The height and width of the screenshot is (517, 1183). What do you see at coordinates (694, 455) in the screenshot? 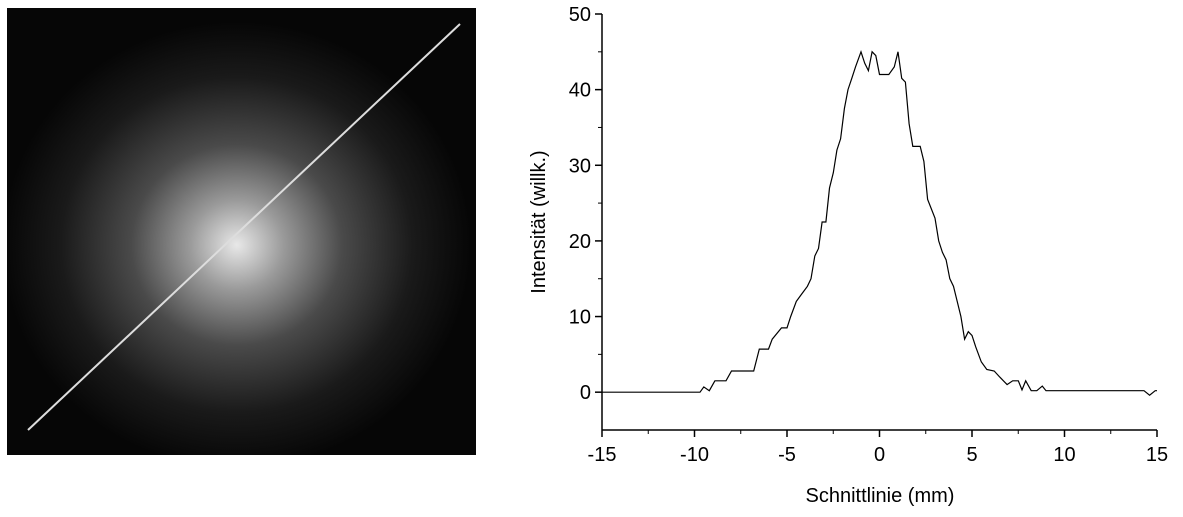
I see `x-tick-label: -10` at bounding box center [694, 455].